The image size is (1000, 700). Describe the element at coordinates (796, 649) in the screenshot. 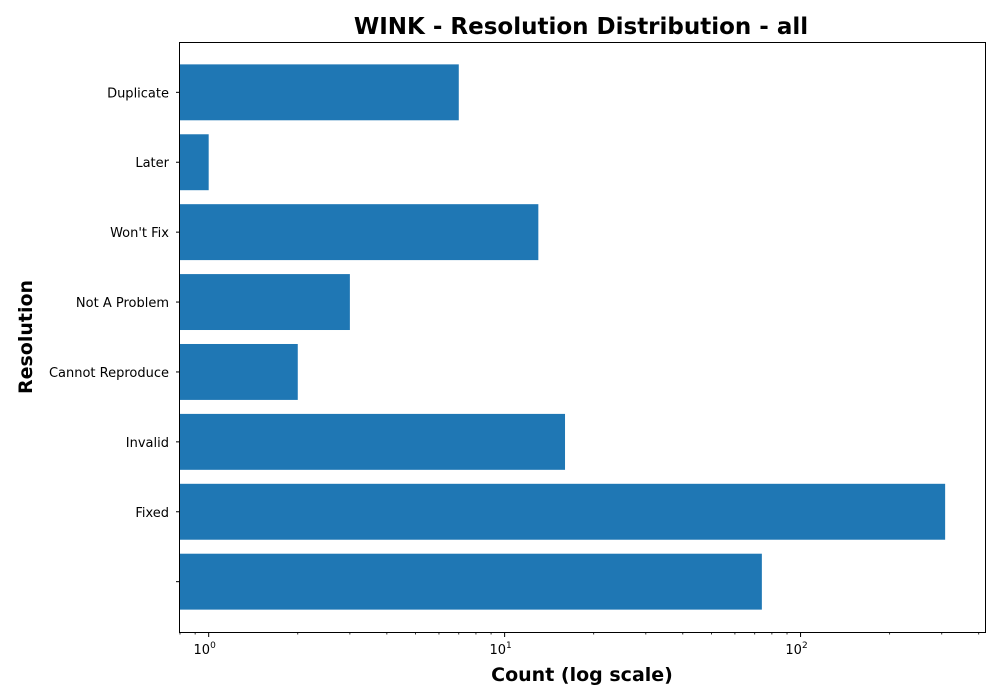

I see `x-tick-label: 10²` at that location.